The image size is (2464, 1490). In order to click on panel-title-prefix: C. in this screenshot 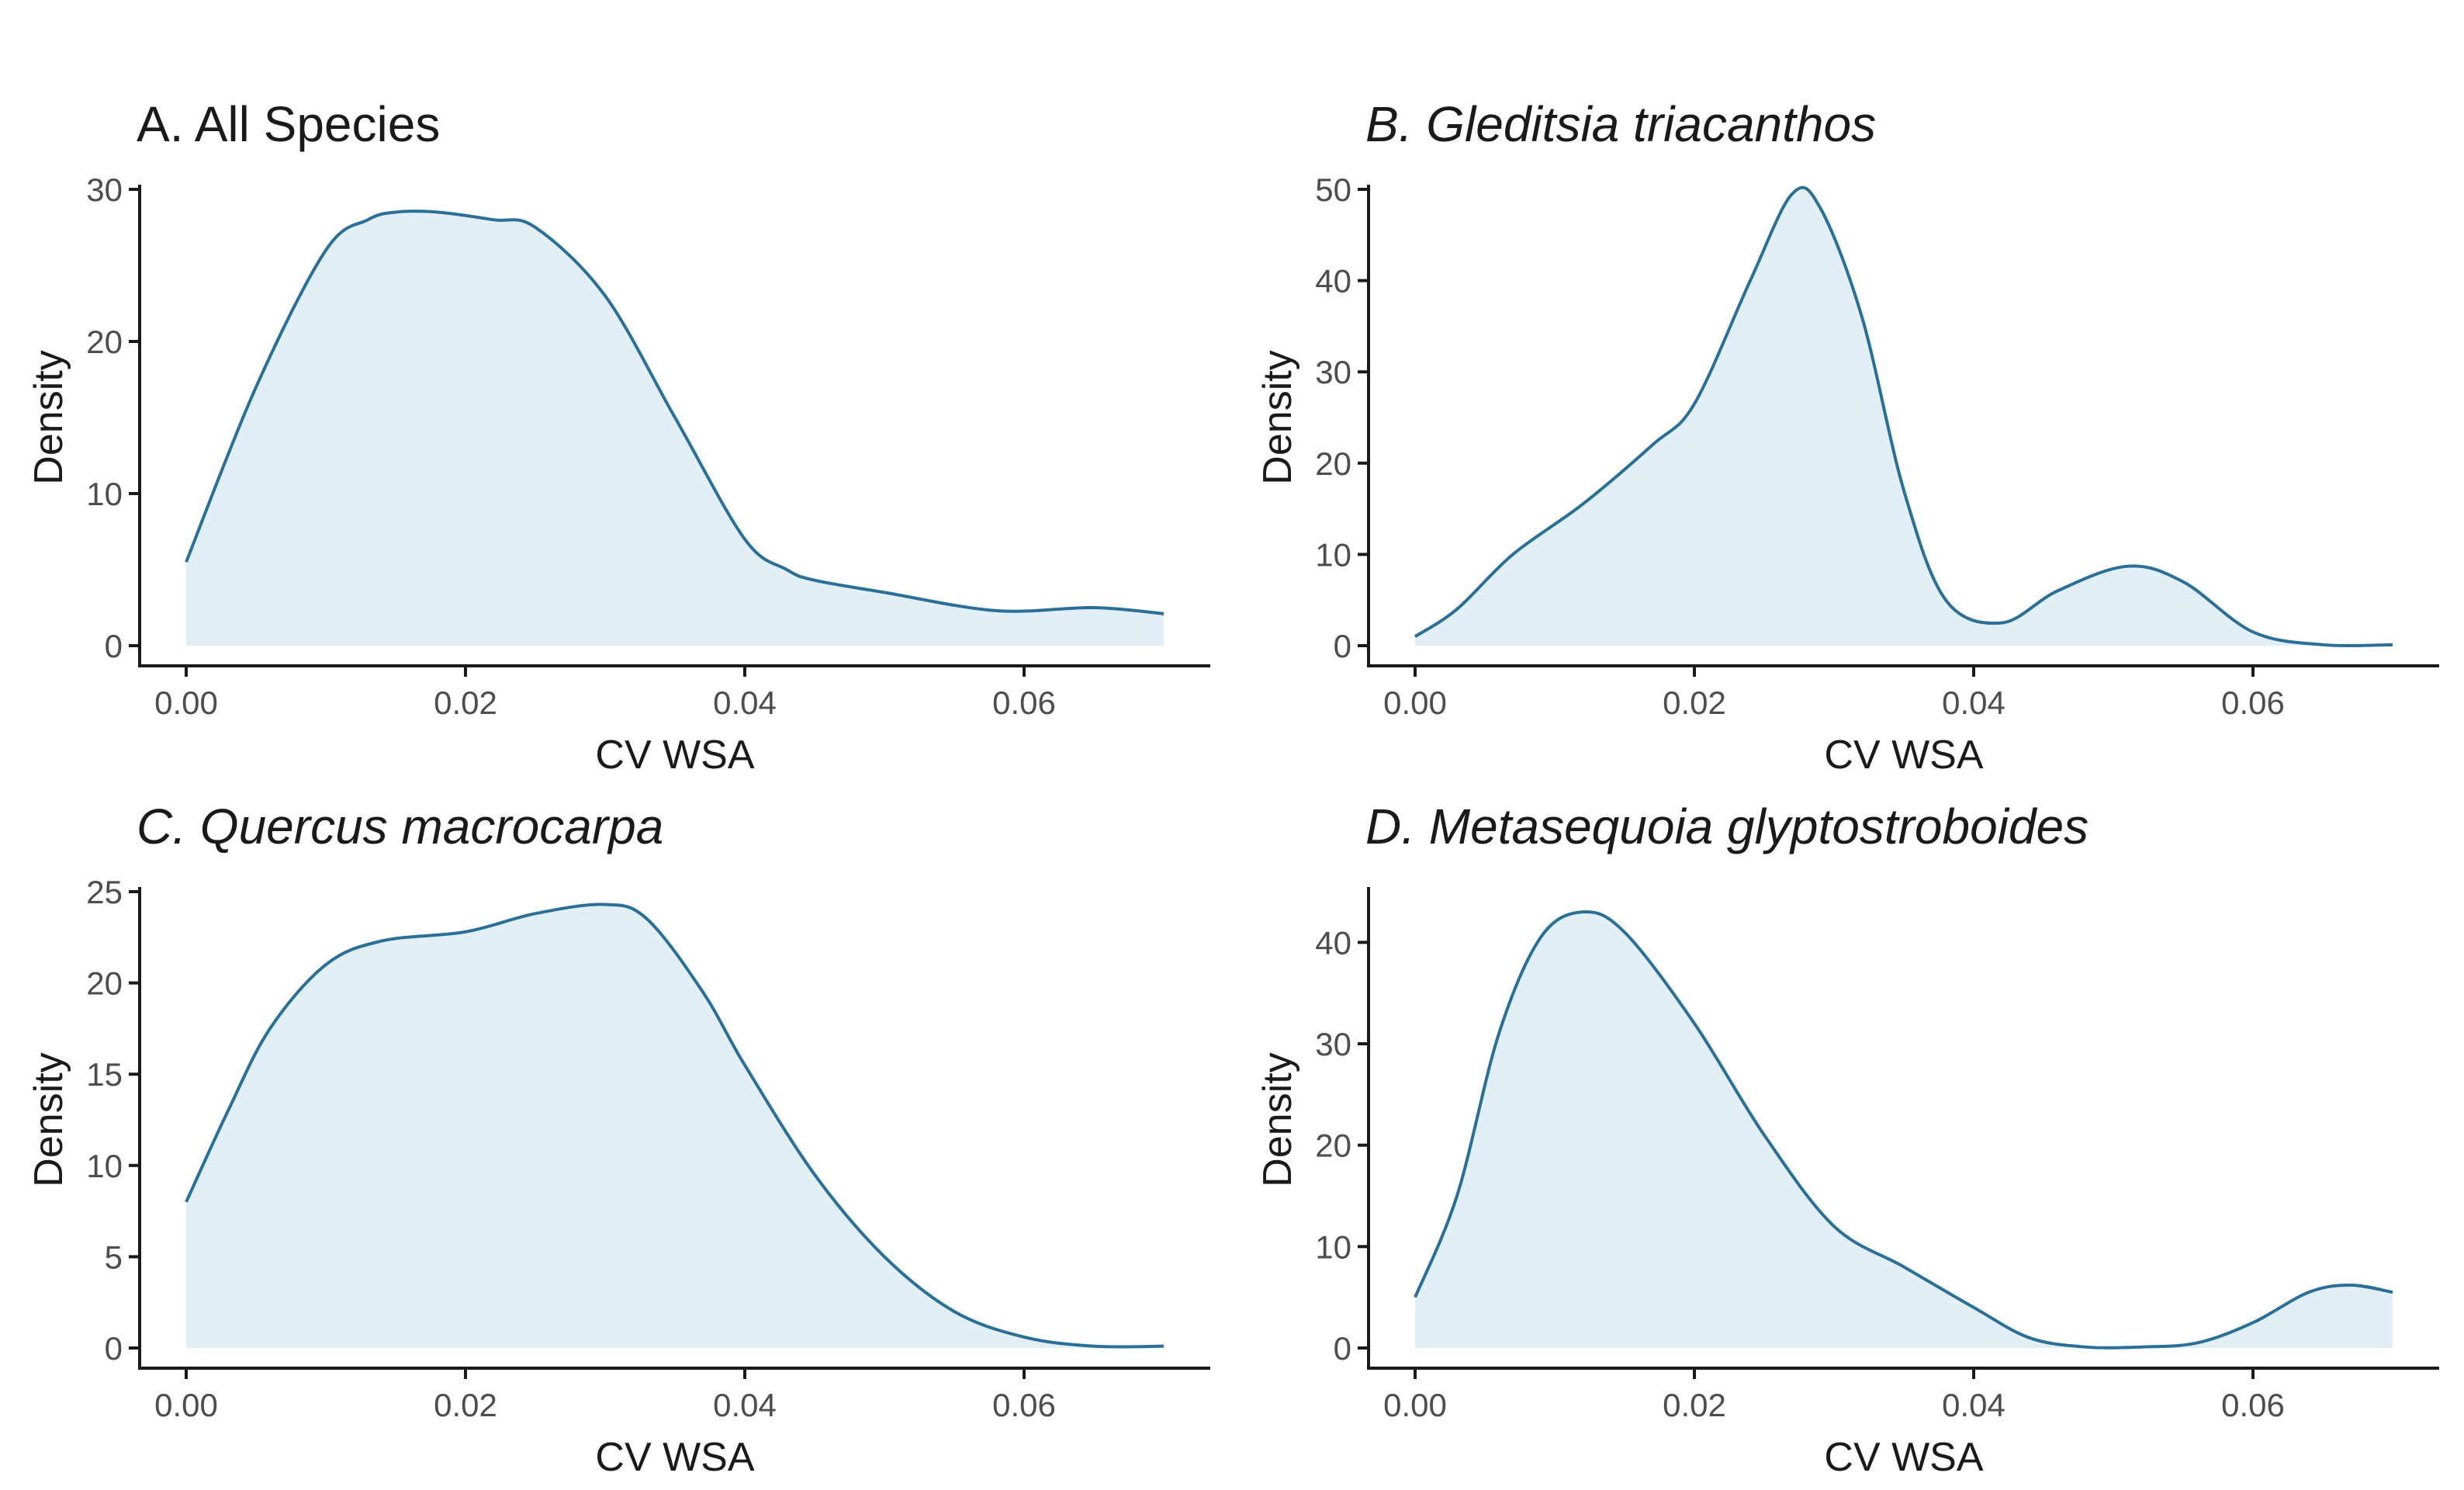, I will do `click(161, 826)`.